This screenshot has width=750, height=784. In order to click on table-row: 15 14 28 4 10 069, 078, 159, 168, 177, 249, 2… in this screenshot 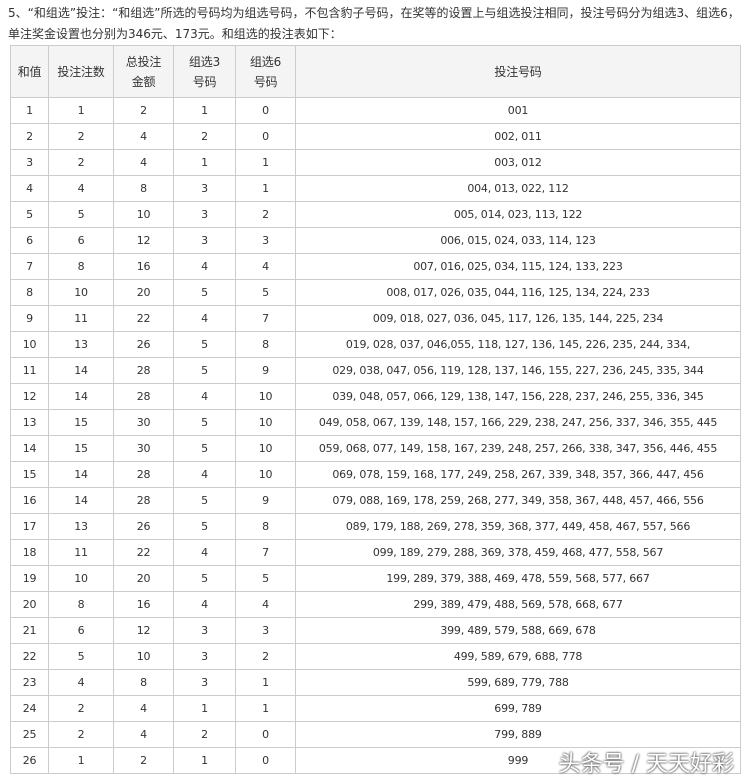, I will do `click(375, 474)`.